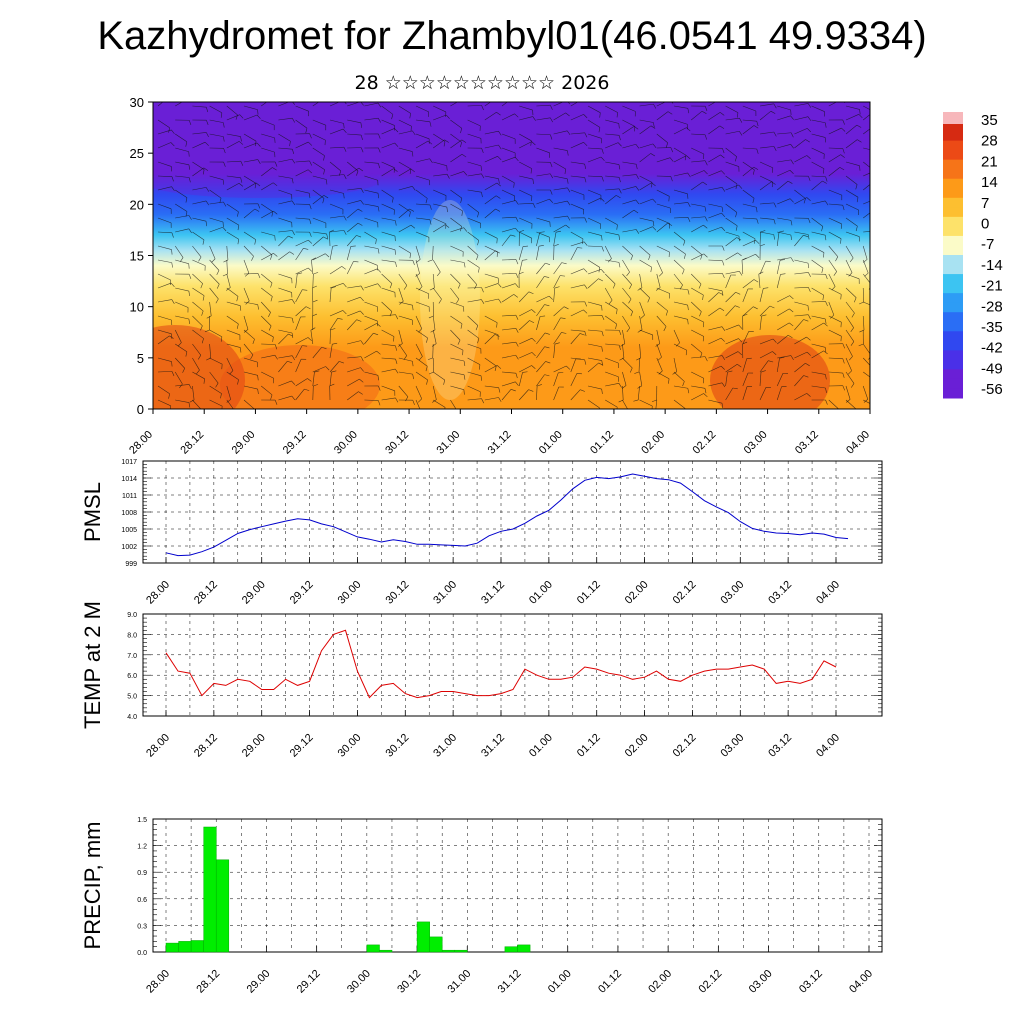 This screenshot has width=1024, height=1024. What do you see at coordinates (397, 443) in the screenshot?
I see `xtick-label: 30.12` at bounding box center [397, 443].